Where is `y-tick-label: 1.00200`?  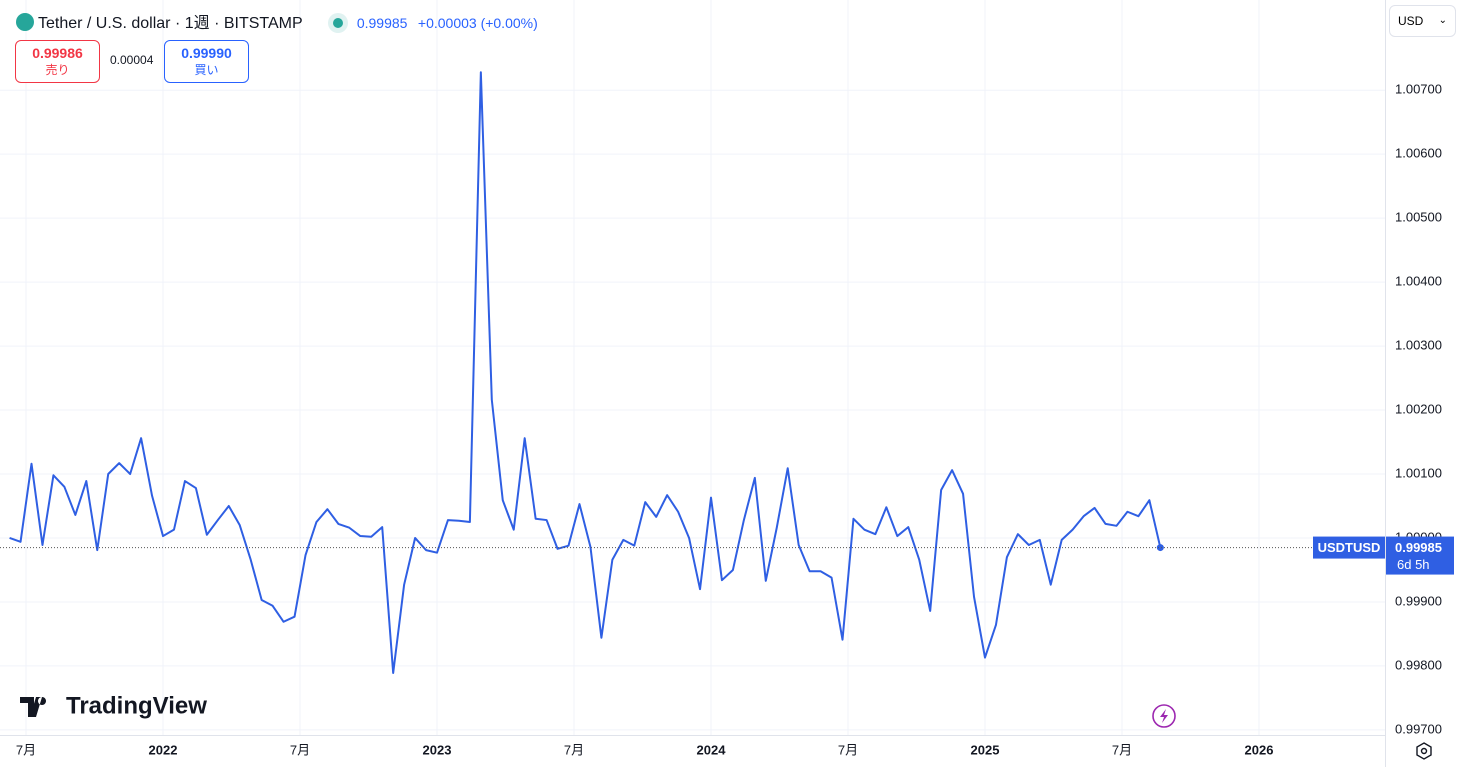 y-tick-label: 1.00200 is located at coordinates (1418, 408).